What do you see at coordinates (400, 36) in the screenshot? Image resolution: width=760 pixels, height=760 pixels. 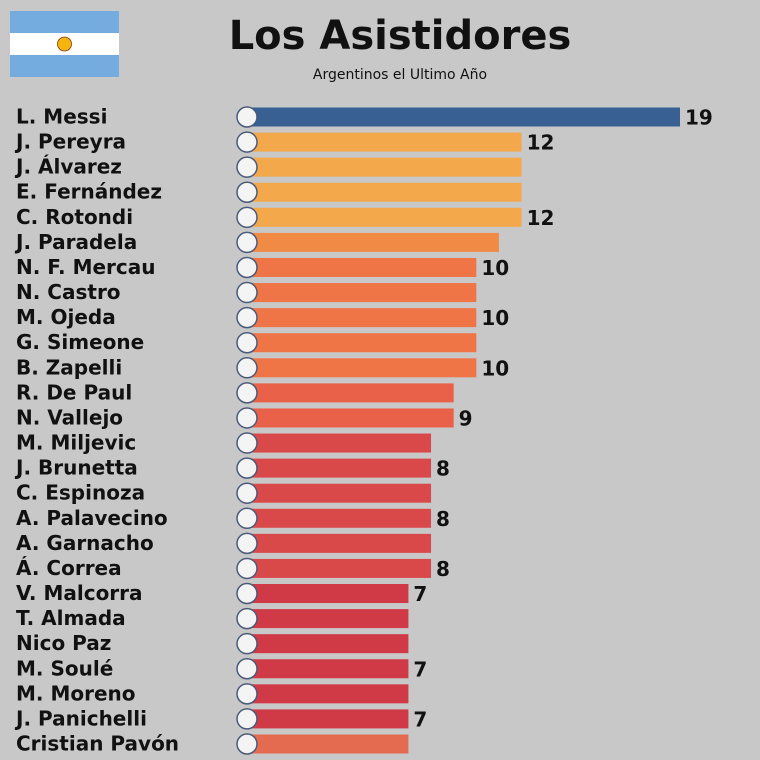 I see `chart-title: Los Asistidores` at bounding box center [400, 36].